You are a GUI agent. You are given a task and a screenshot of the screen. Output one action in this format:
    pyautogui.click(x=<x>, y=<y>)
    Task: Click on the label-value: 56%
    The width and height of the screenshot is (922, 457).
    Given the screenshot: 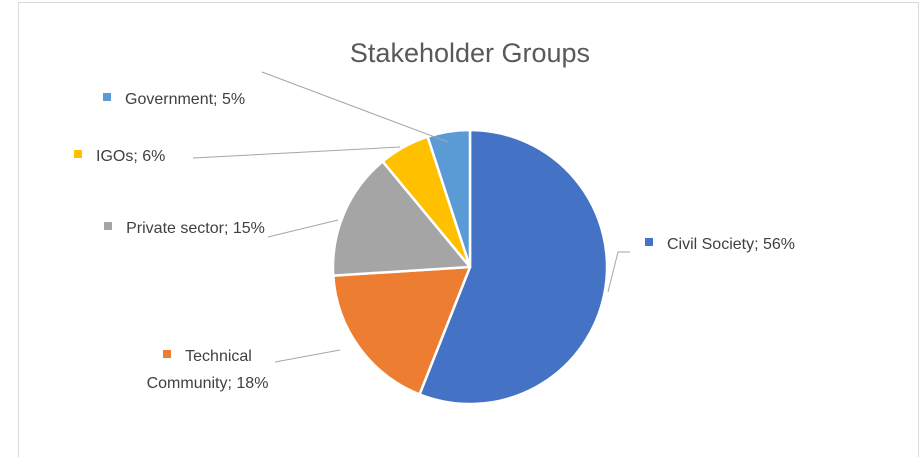 What is the action you would take?
    pyautogui.click(x=779, y=244)
    